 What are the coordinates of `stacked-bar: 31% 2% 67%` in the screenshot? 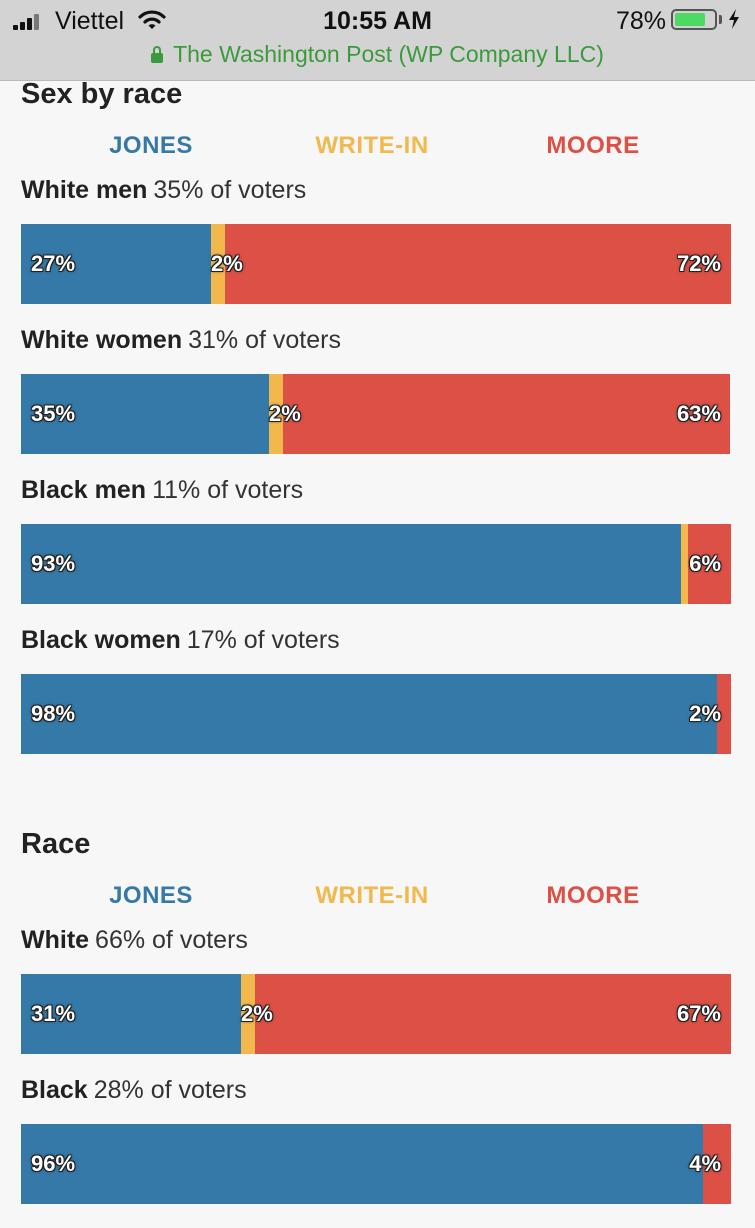 It's located at (376, 1014).